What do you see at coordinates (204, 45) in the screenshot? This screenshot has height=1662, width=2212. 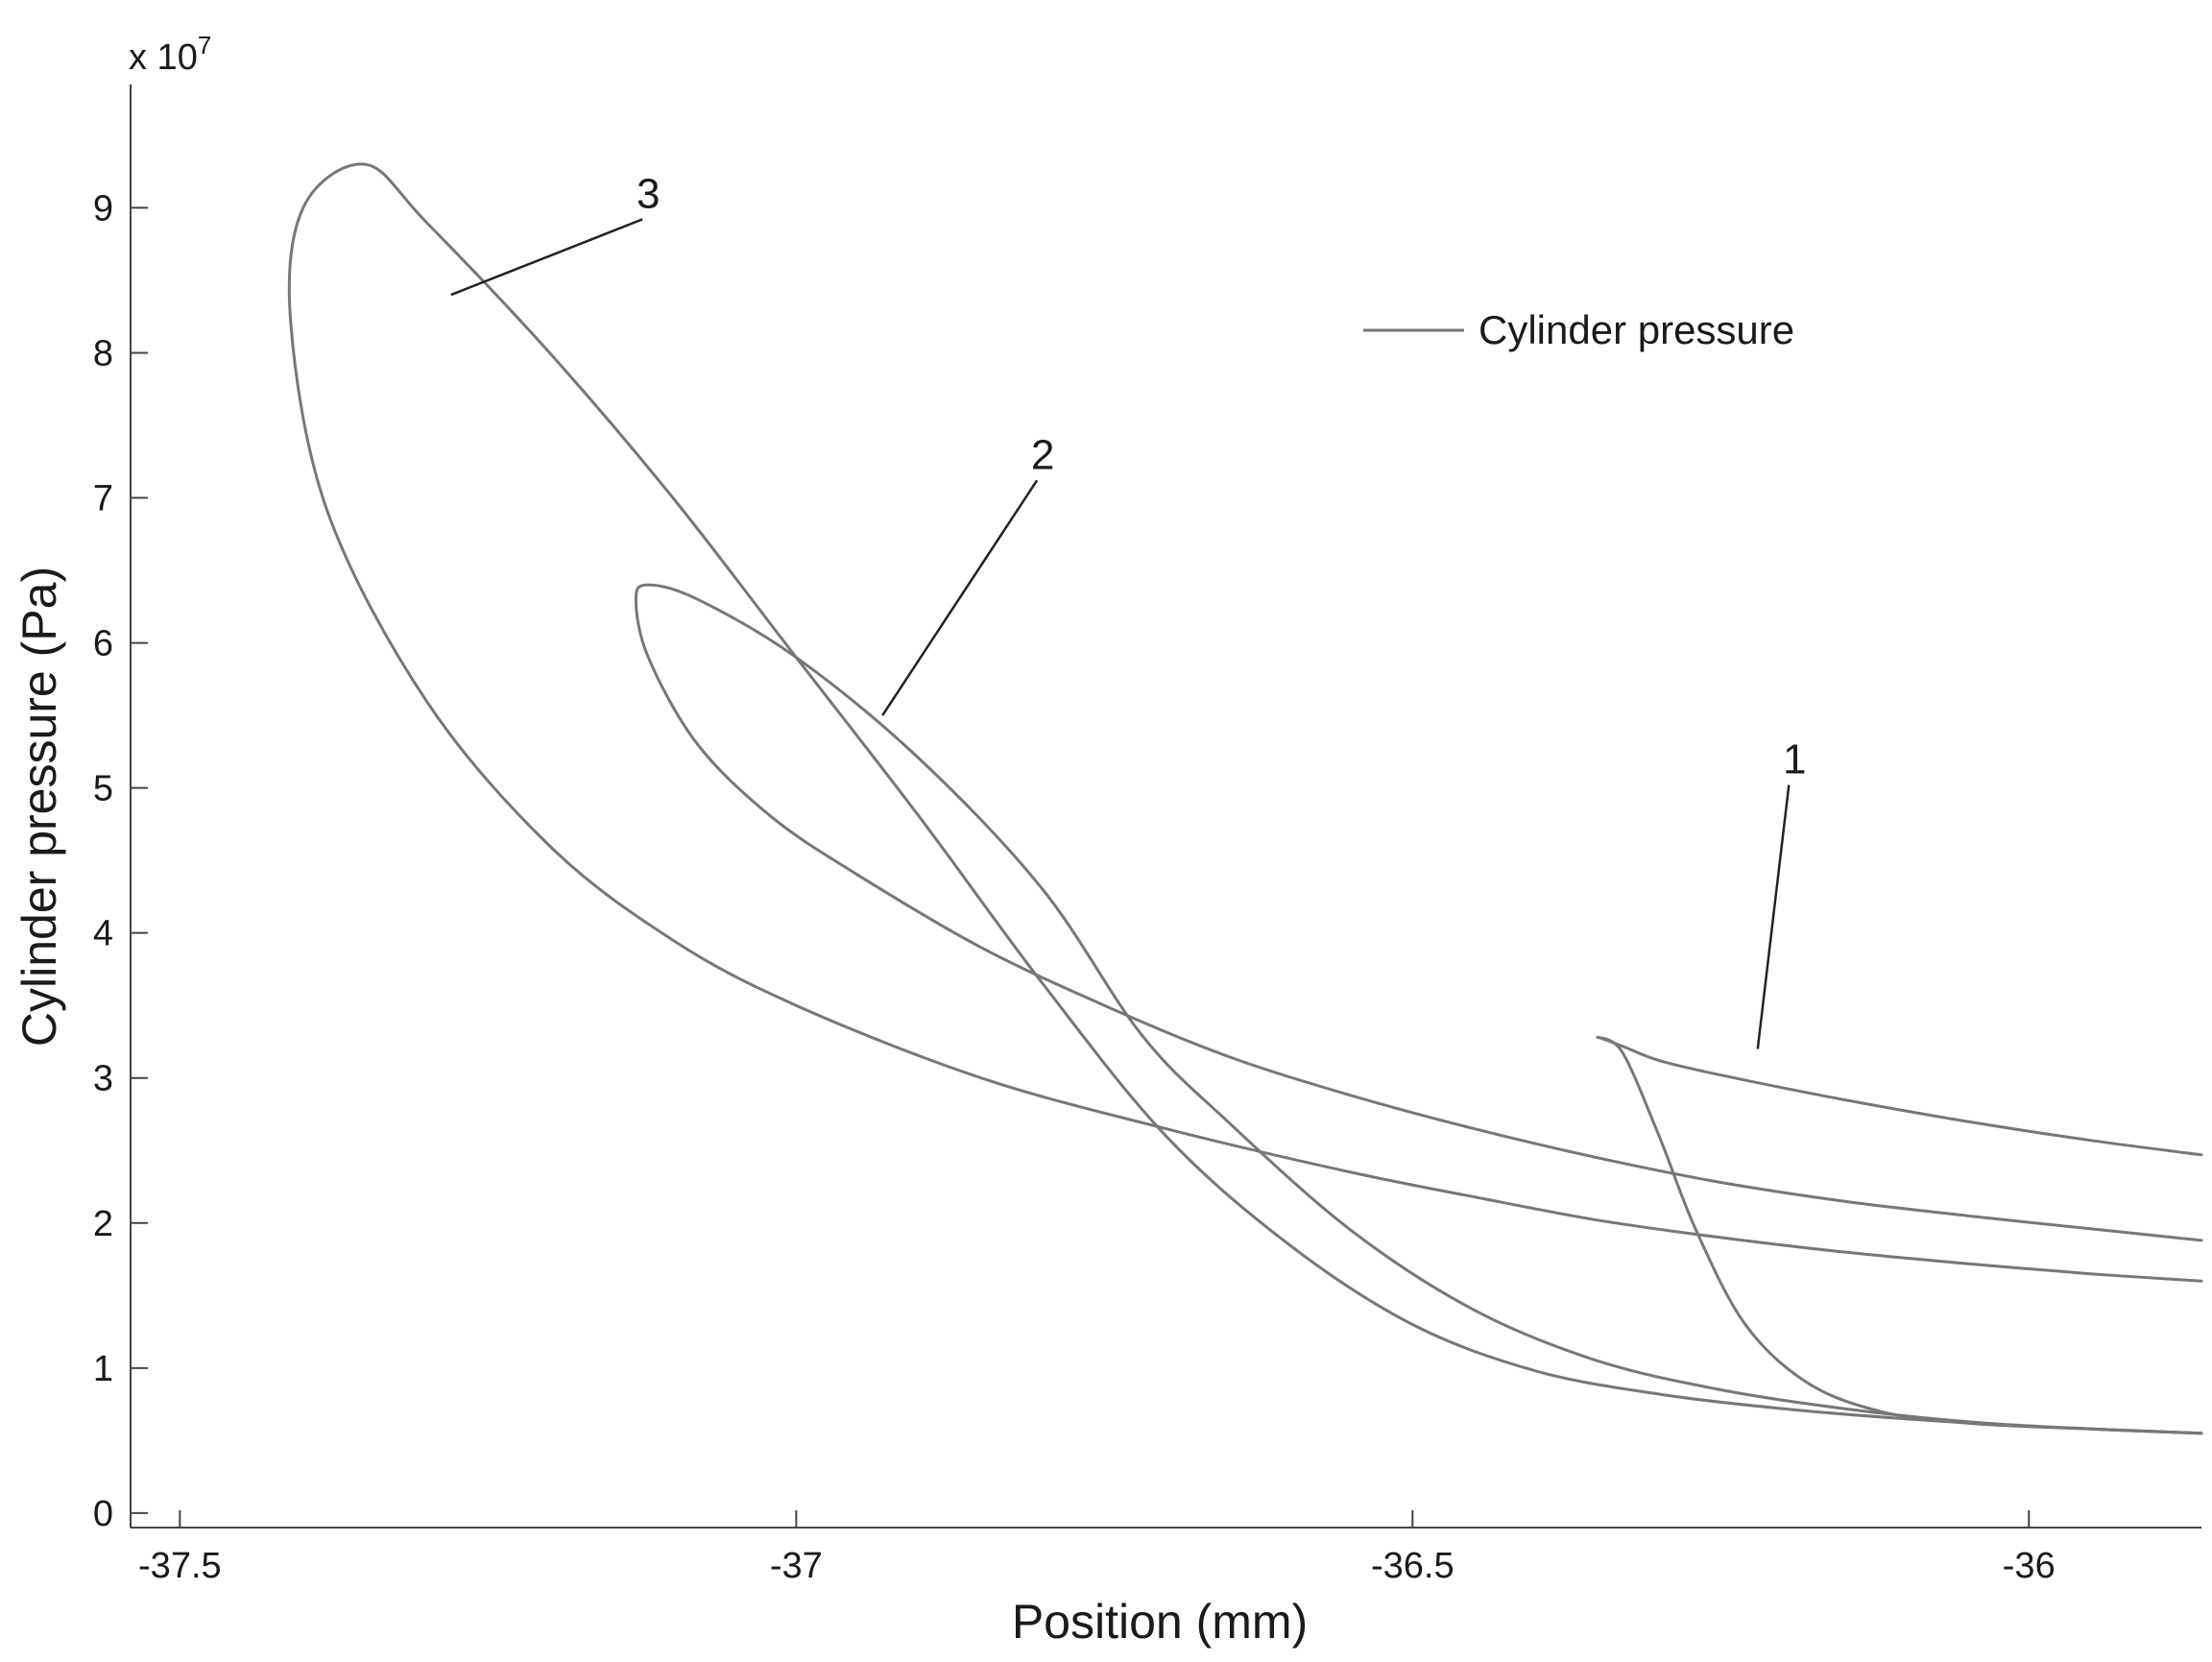 I see `y-exponent-power: 7` at bounding box center [204, 45].